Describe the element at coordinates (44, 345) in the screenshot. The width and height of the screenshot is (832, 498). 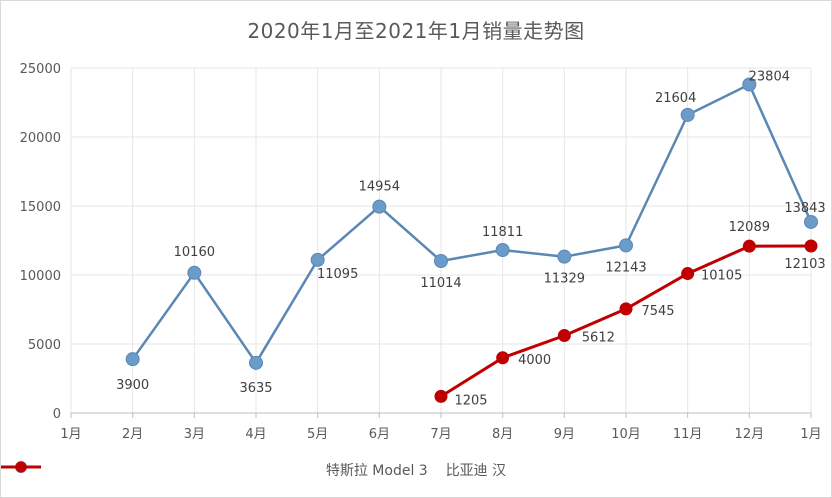
I see `y-tick-label: 5000` at that location.